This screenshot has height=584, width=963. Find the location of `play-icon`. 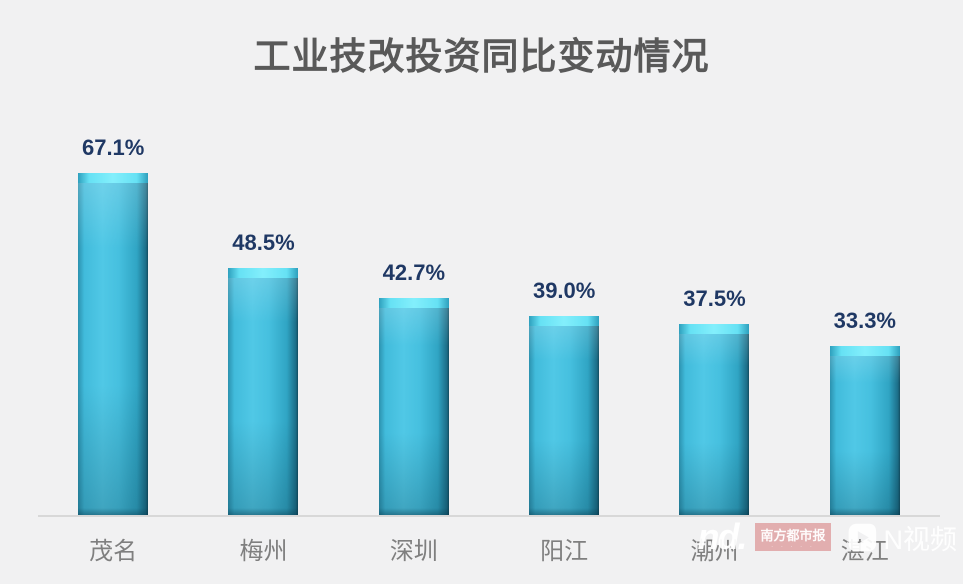

play-icon is located at coordinates (862, 537).